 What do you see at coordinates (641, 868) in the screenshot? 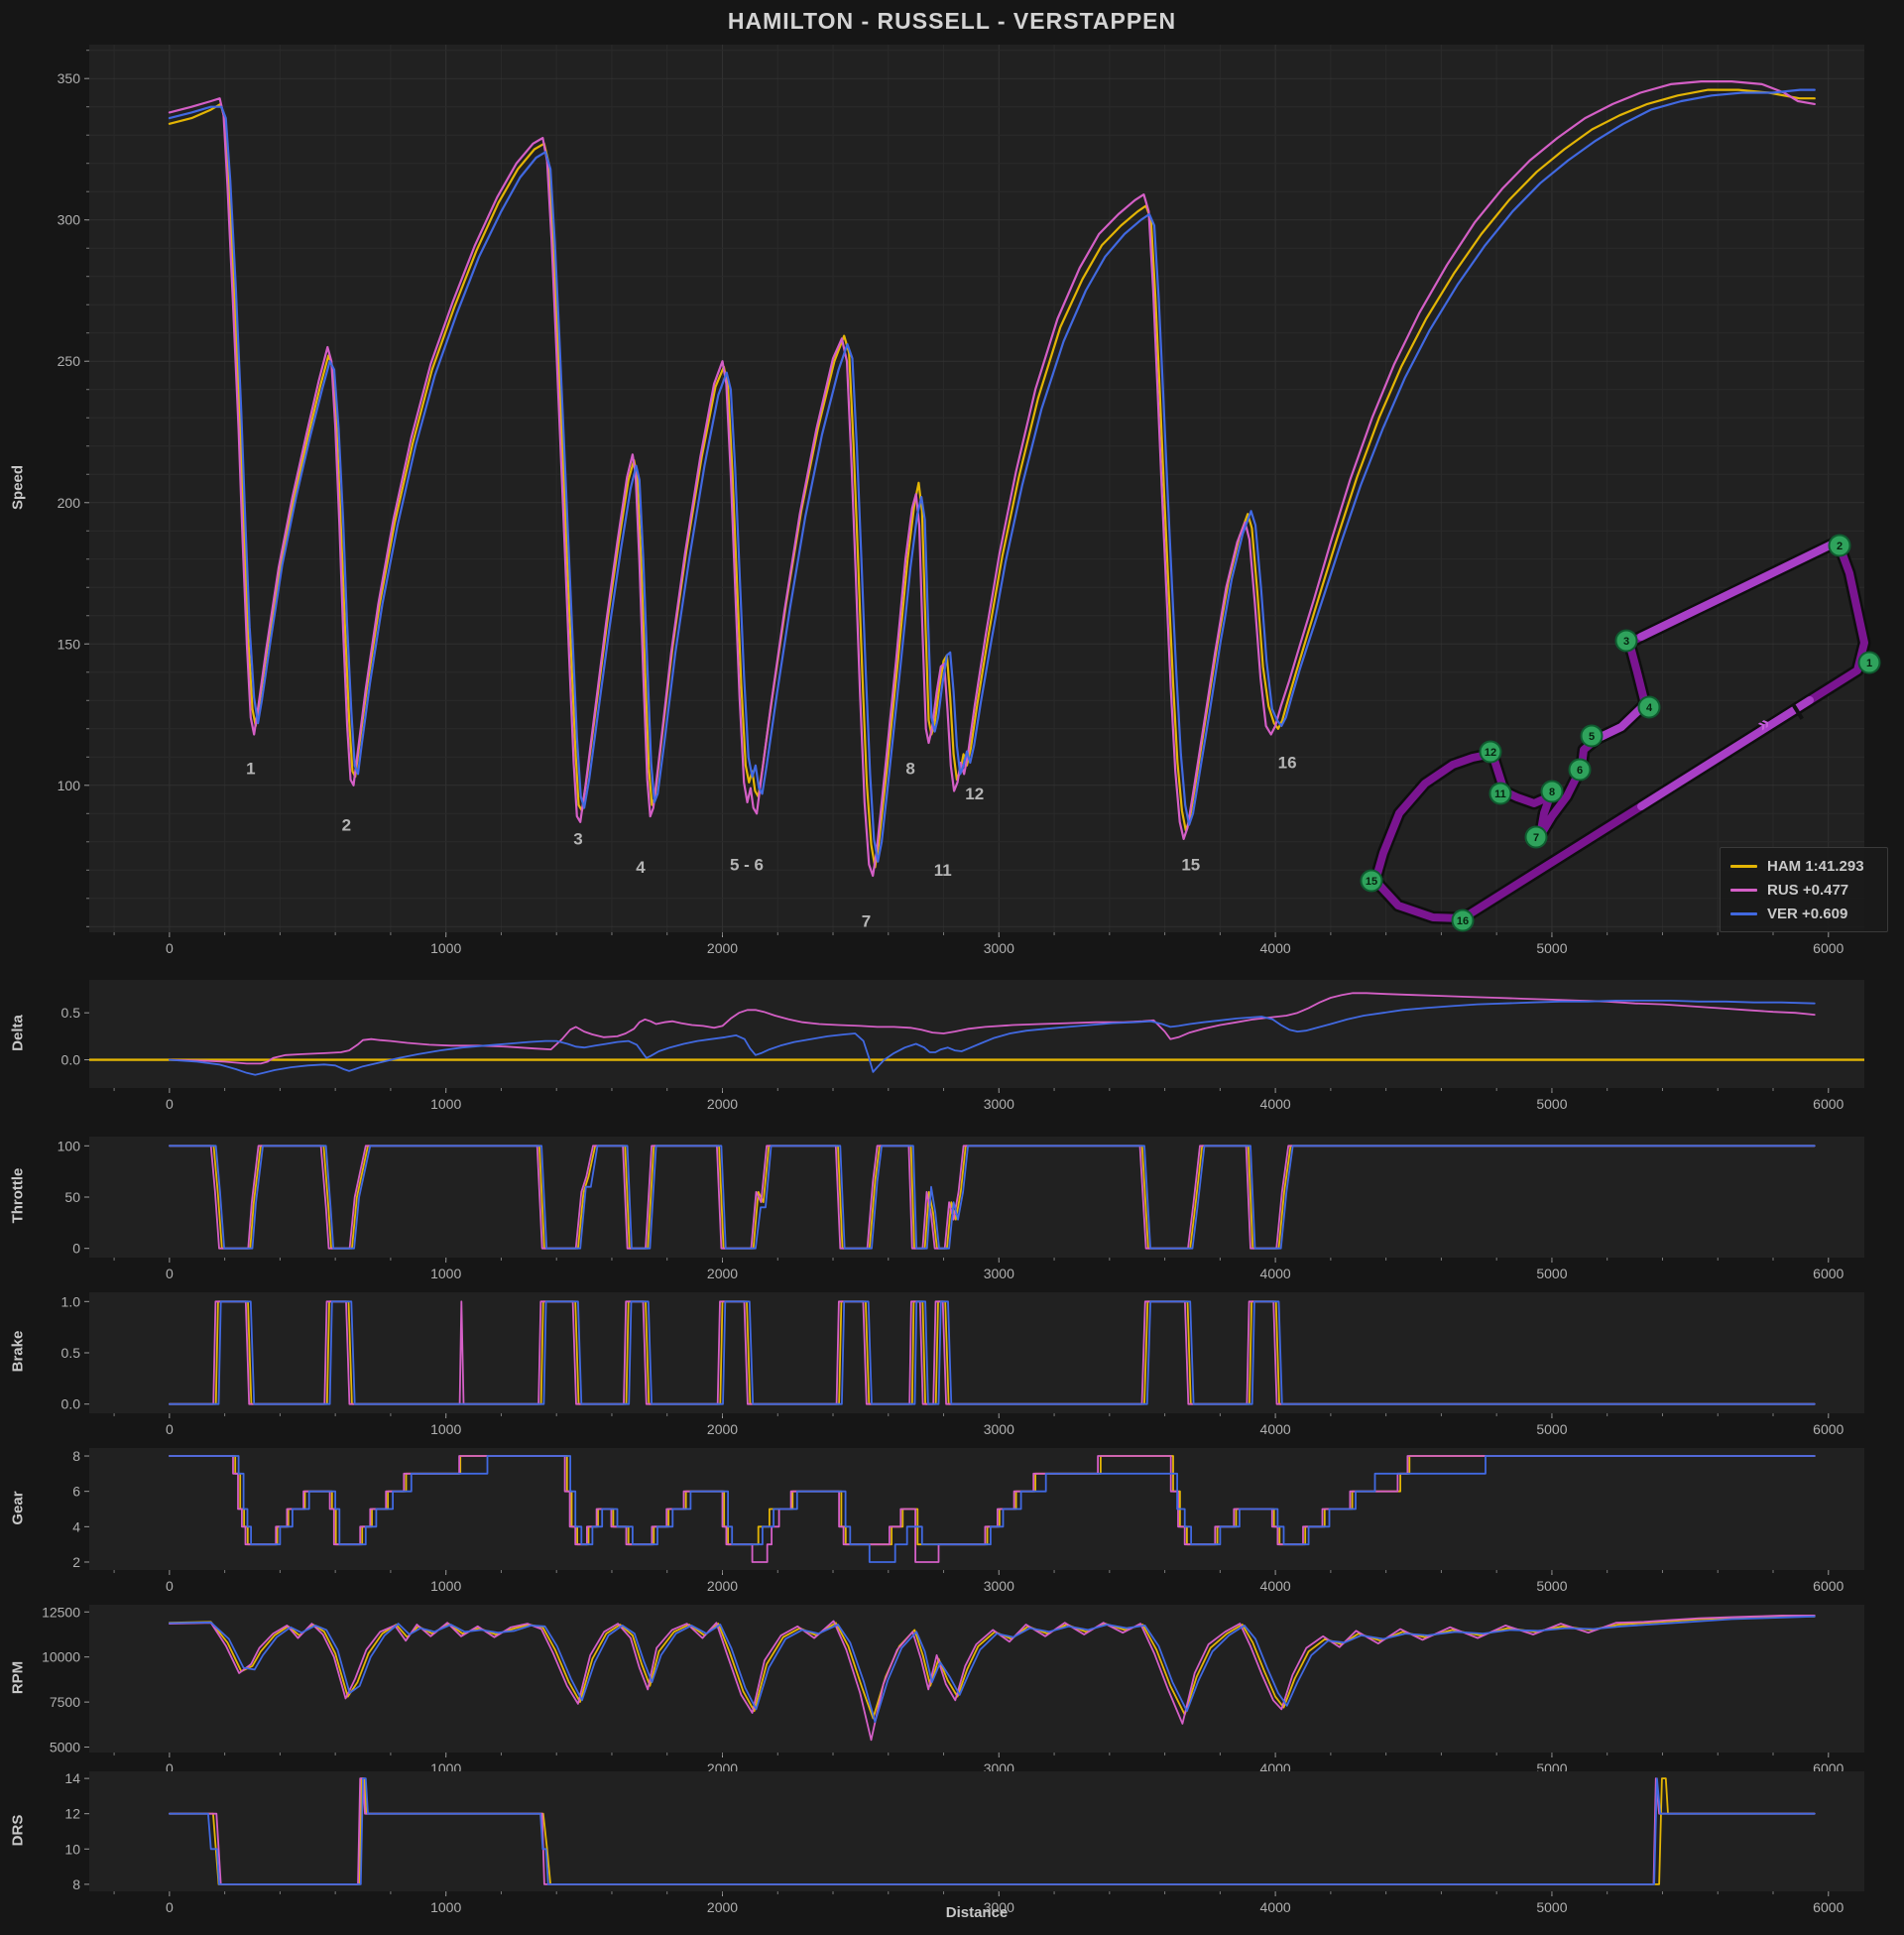
I see `corner-annotation: 4` at bounding box center [641, 868].